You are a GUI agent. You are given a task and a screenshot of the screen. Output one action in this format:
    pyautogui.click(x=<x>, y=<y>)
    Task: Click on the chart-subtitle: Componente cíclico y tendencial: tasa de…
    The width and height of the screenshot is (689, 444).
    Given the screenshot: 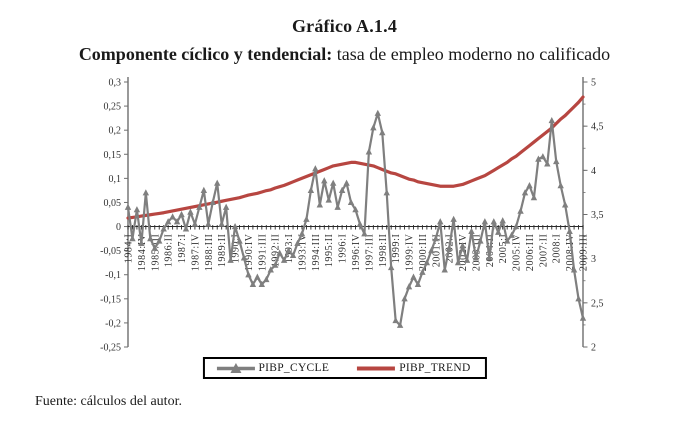 What is the action you would take?
    pyautogui.click(x=344, y=54)
    